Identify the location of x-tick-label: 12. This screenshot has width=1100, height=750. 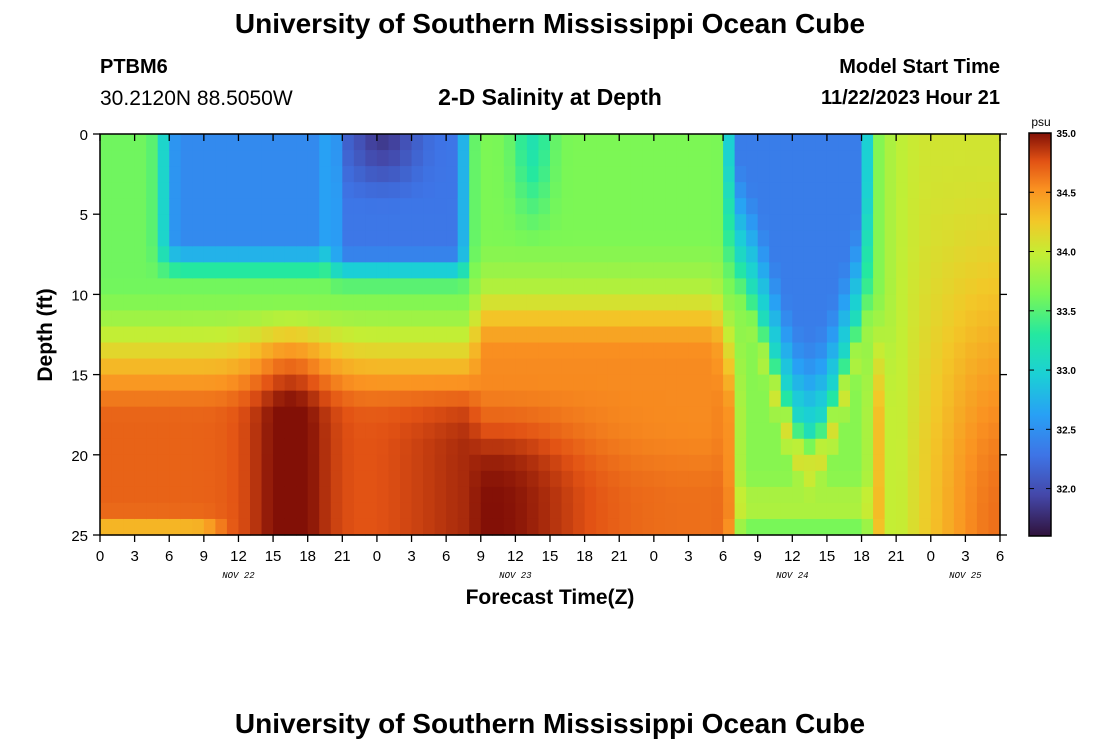
(515, 556).